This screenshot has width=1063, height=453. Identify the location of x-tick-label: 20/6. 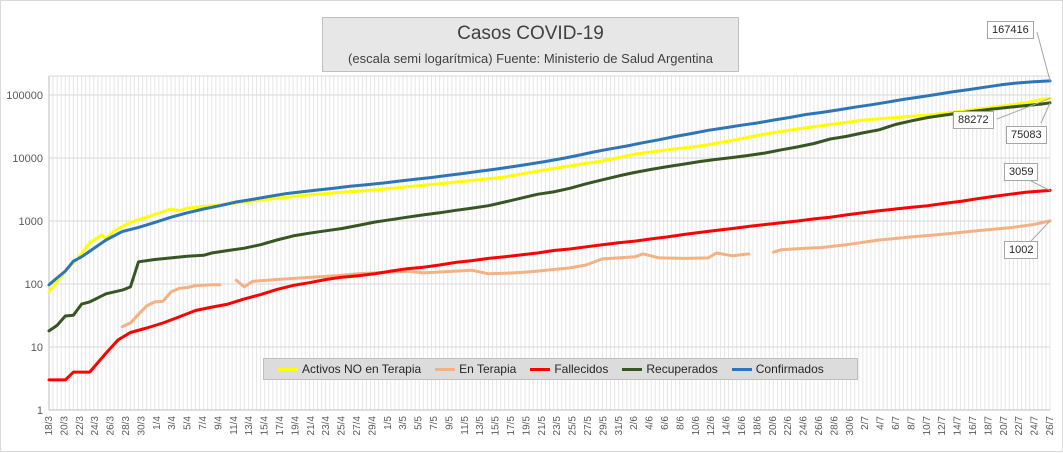
(773, 426).